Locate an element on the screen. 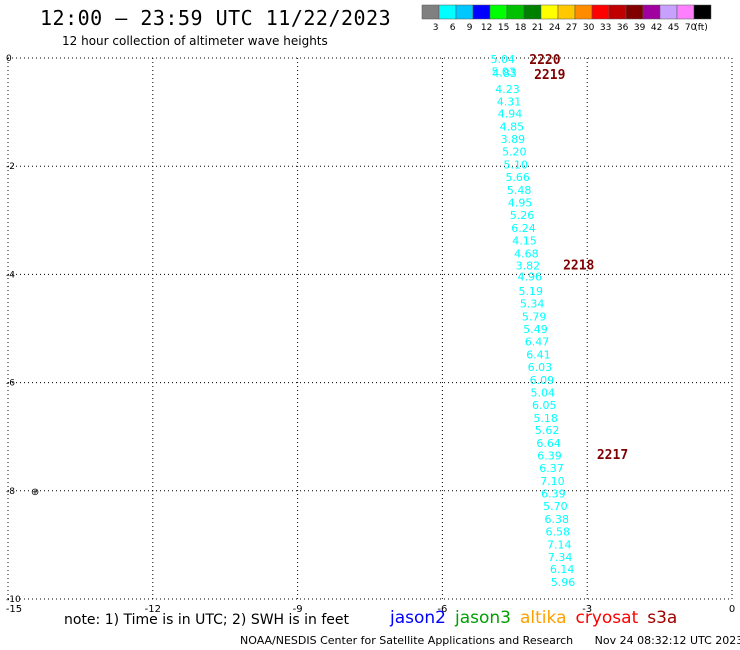 This screenshot has height=650, width=740. wave-height-point: 7.34 is located at coordinates (560, 557).